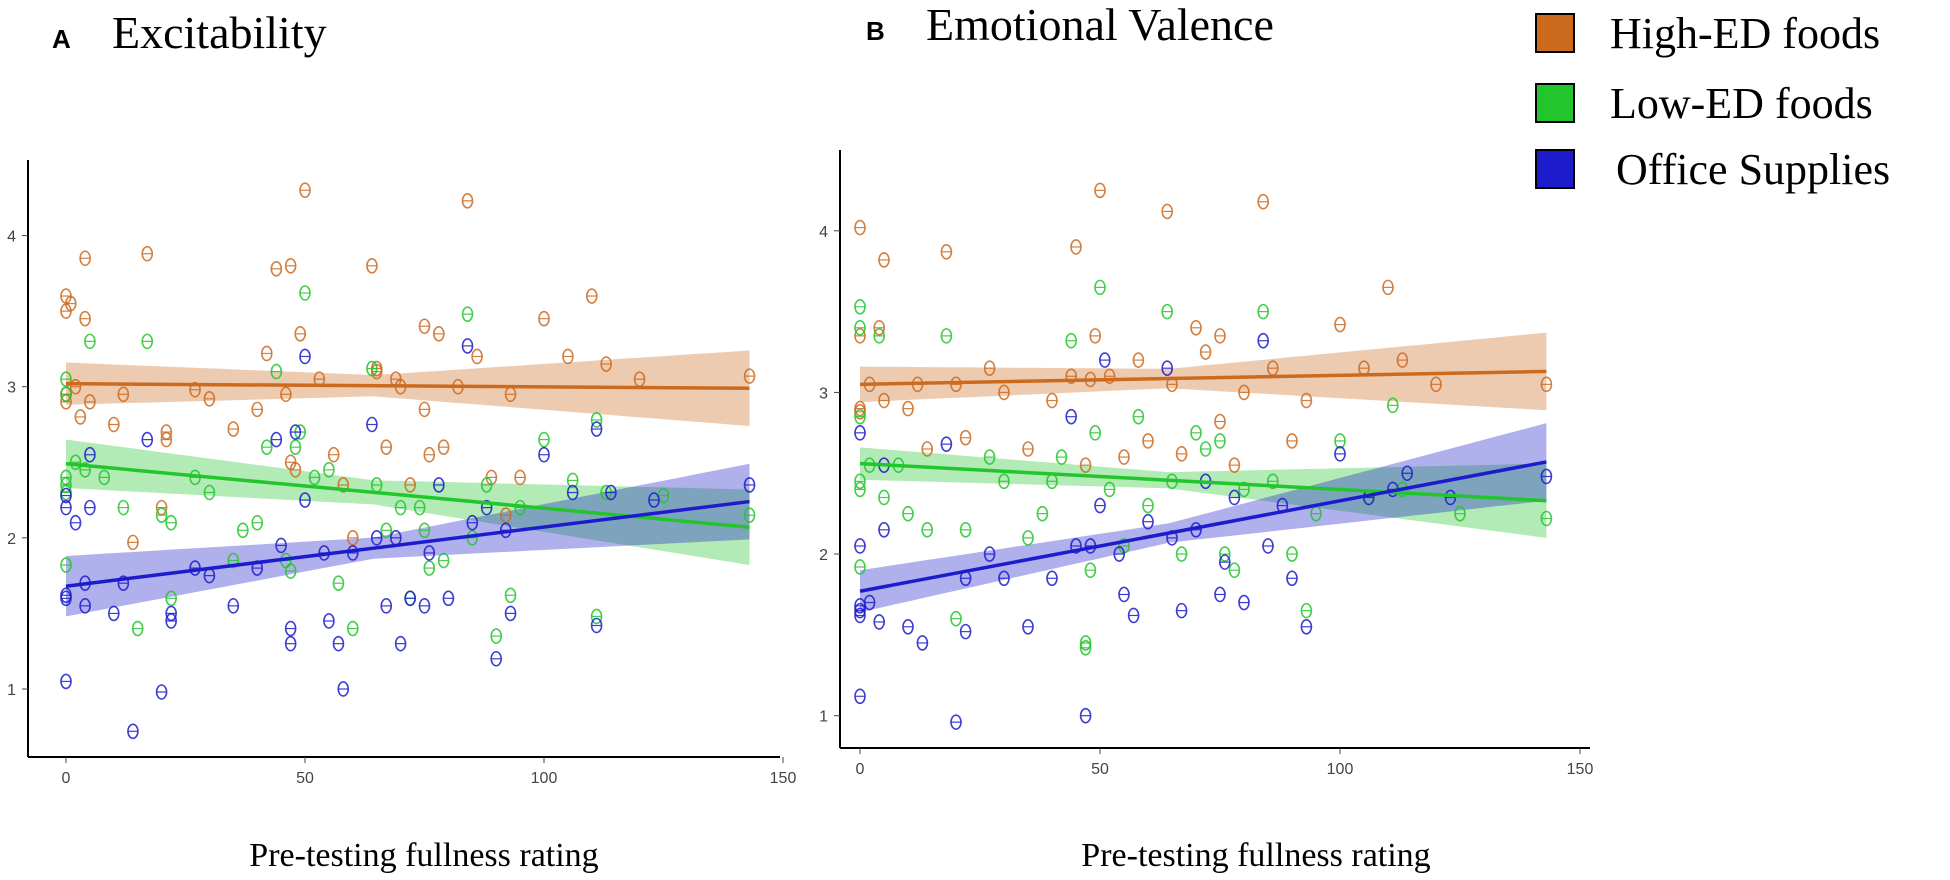  Describe the element at coordinates (1753, 169) in the screenshot. I see `legend-label-office-supplies: Office Supplies` at that location.